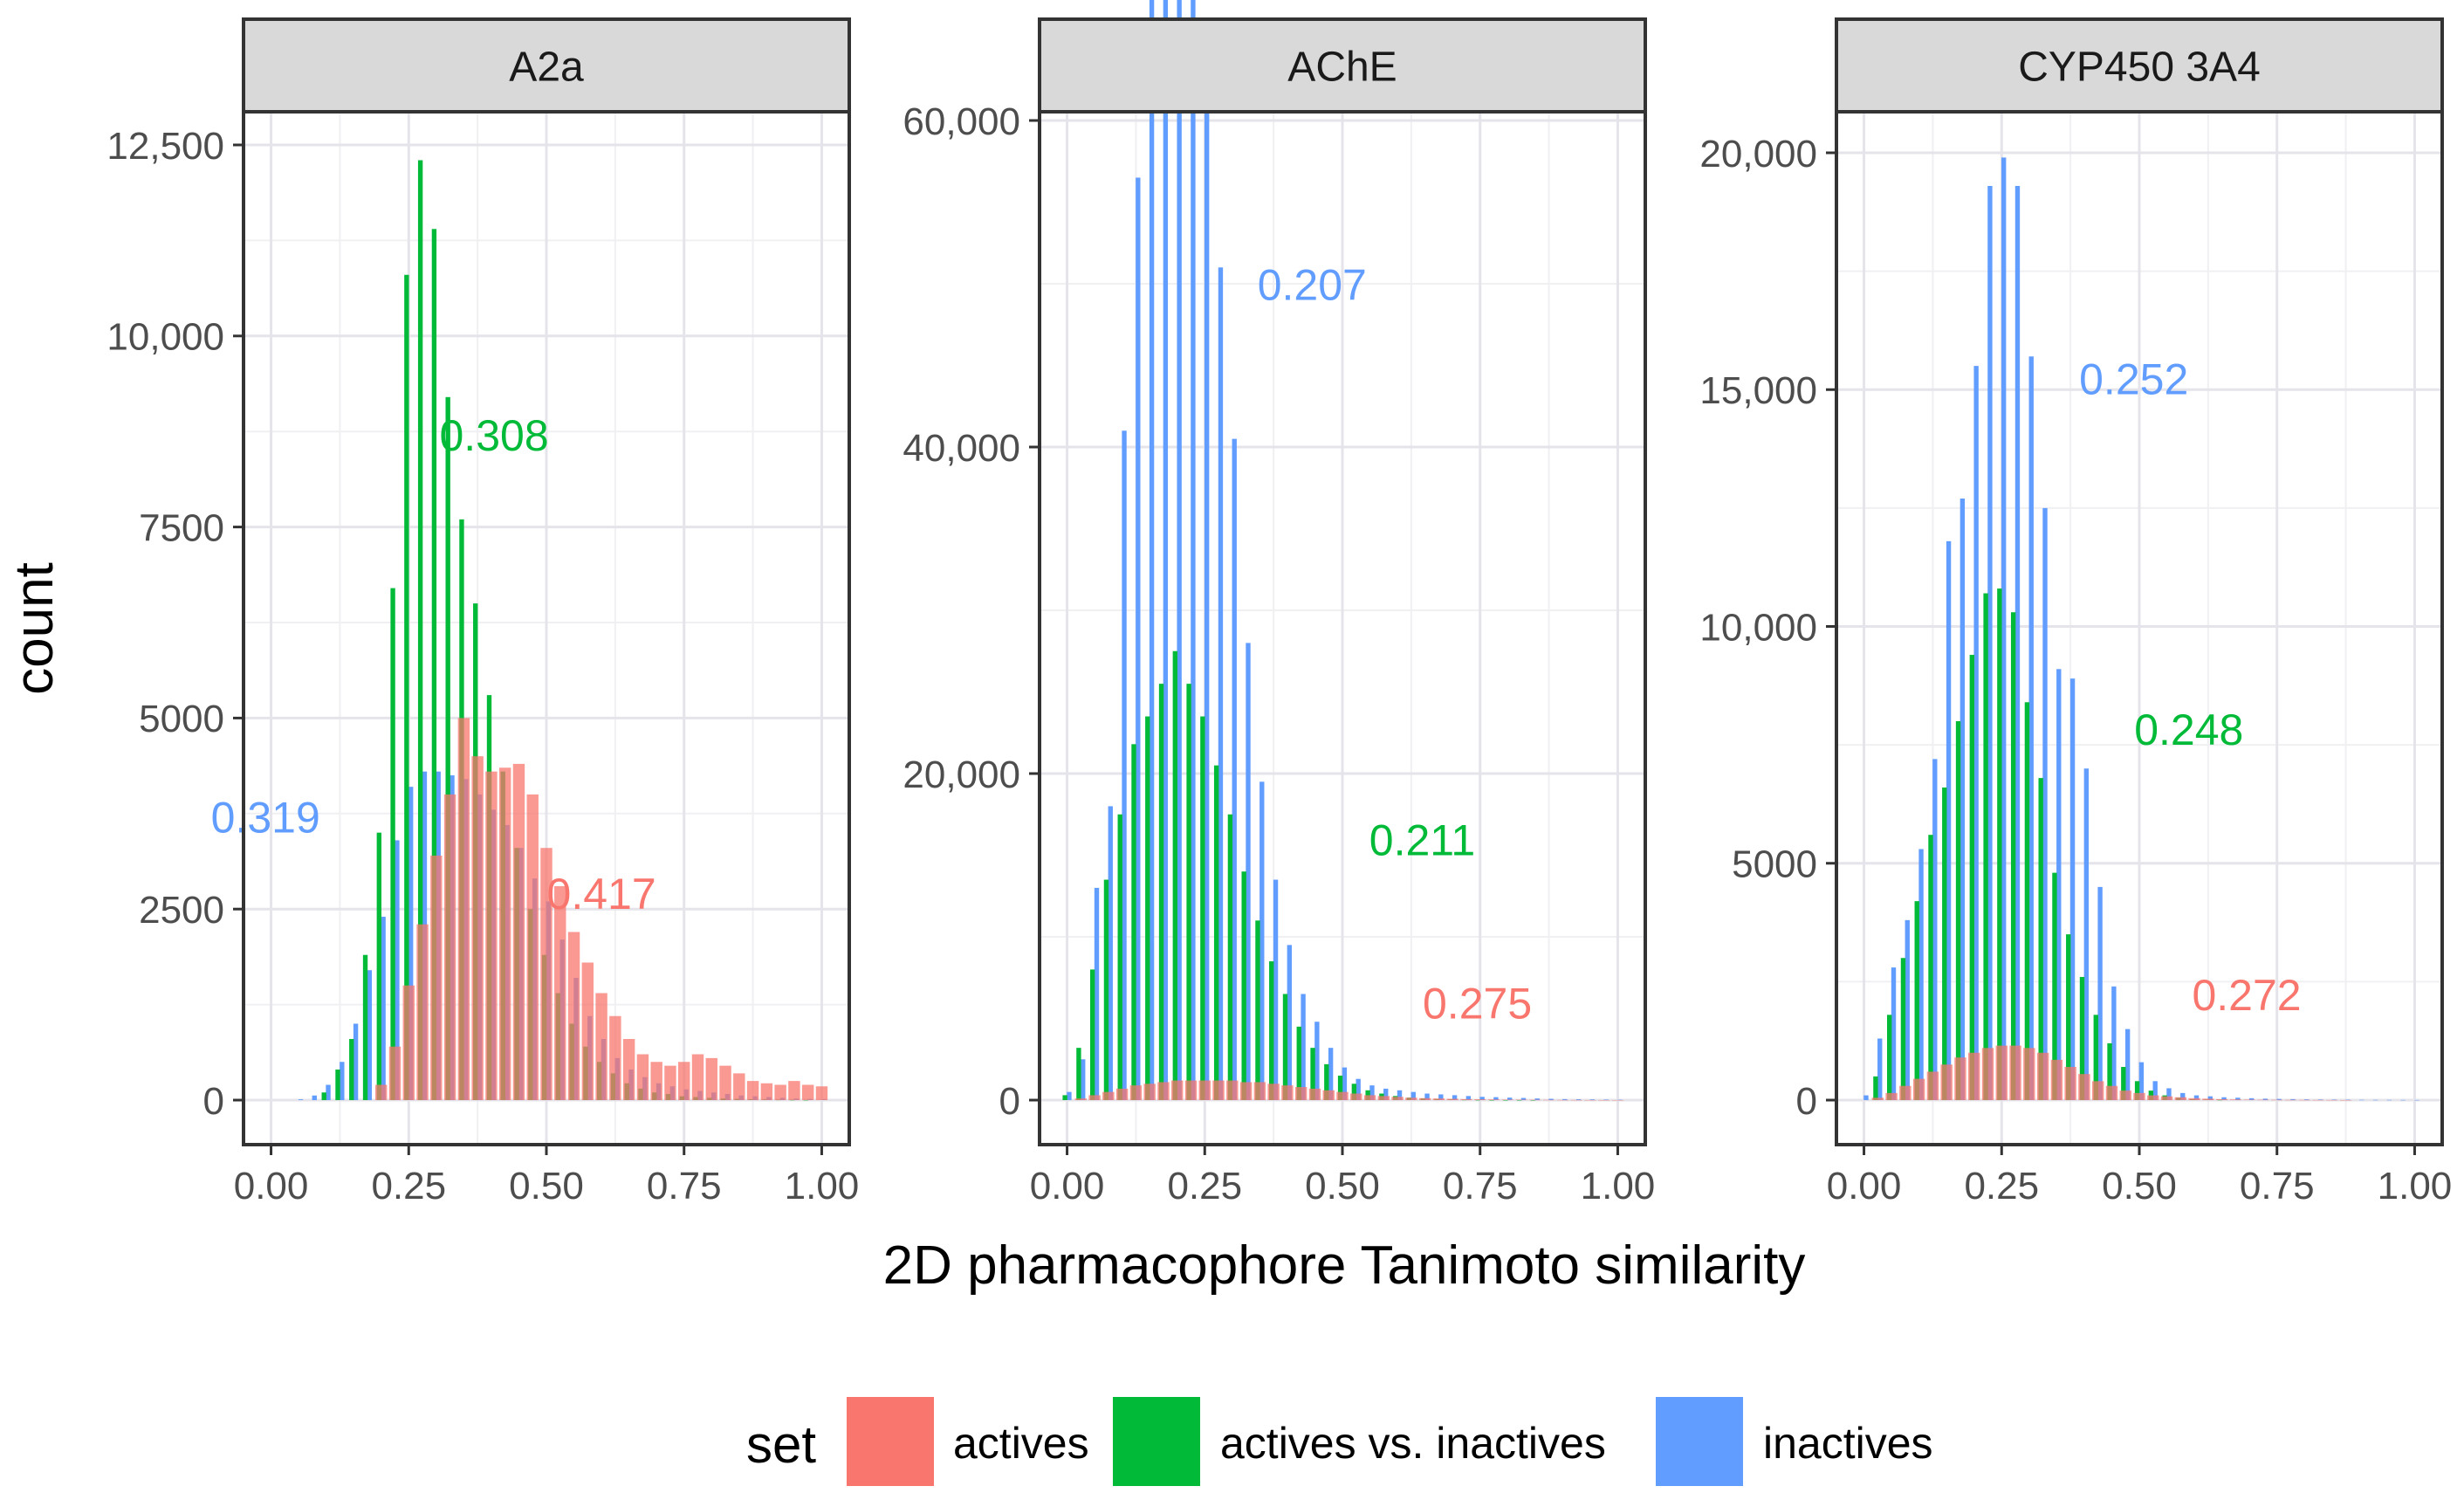 The width and height of the screenshot is (2464, 1493). I want to click on legend-label-actives-vs-inactives: actives vs. inactives, so click(1413, 1443).